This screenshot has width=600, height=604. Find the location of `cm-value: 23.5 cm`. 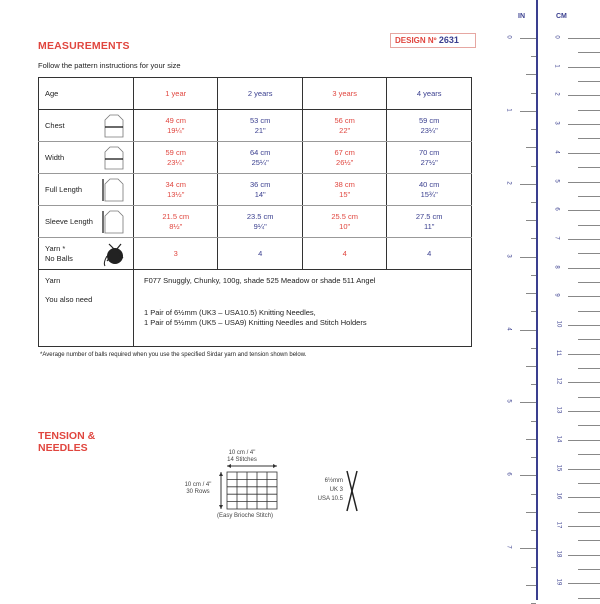

cm-value: 23.5 cm is located at coordinates (260, 216).